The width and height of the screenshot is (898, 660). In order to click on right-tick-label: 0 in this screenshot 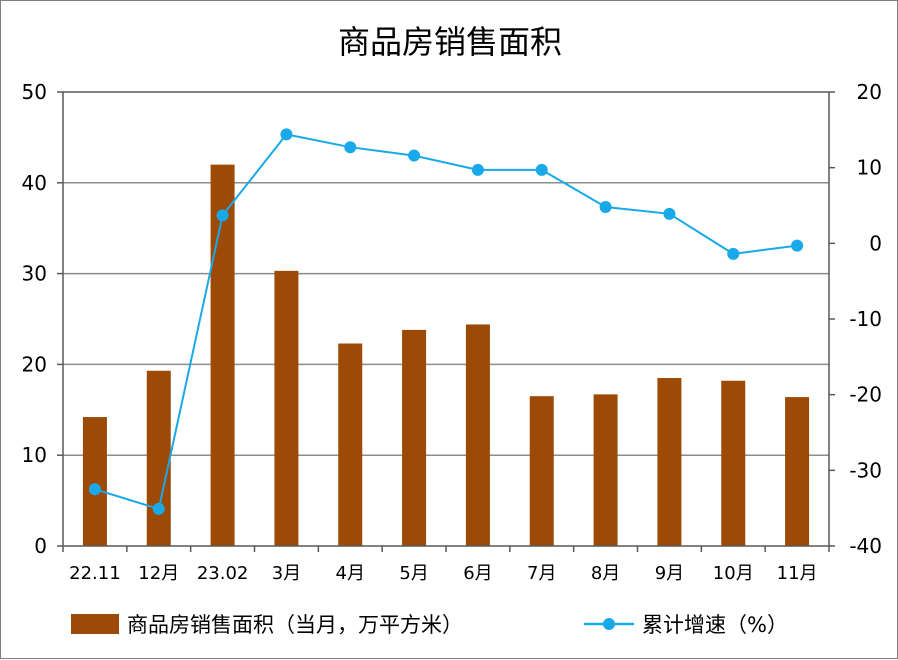, I will do `click(875, 243)`.